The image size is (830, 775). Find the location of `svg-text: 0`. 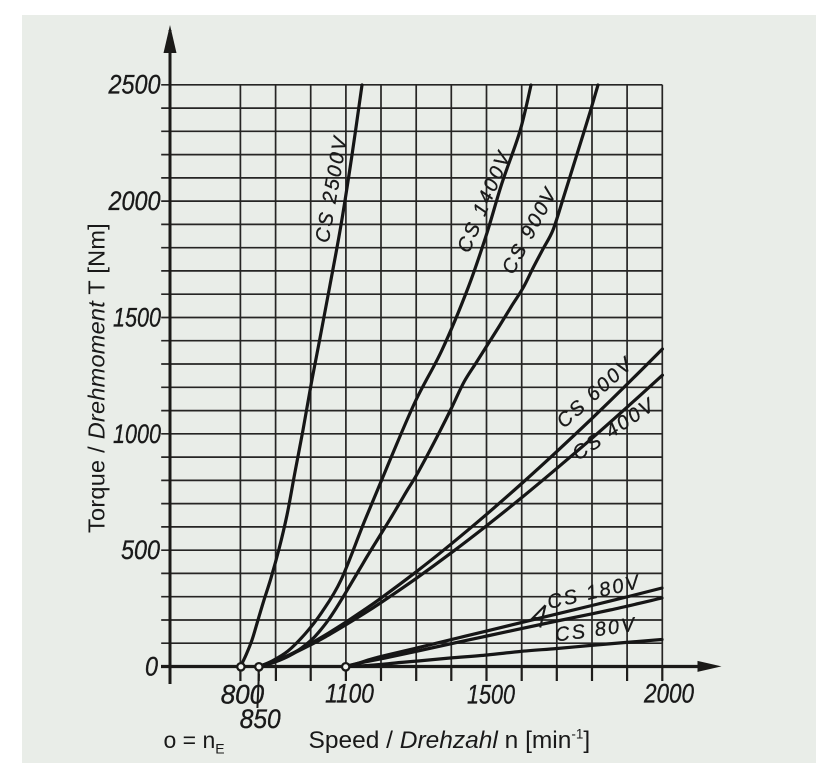

svg-text: 0 is located at coordinates (151, 667).